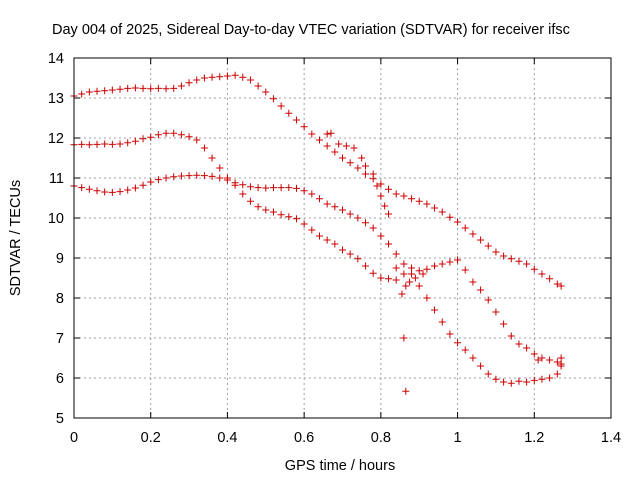 The height and width of the screenshot is (480, 640). What do you see at coordinates (60, 339) in the screenshot?
I see `y-tick-label: 7` at bounding box center [60, 339].